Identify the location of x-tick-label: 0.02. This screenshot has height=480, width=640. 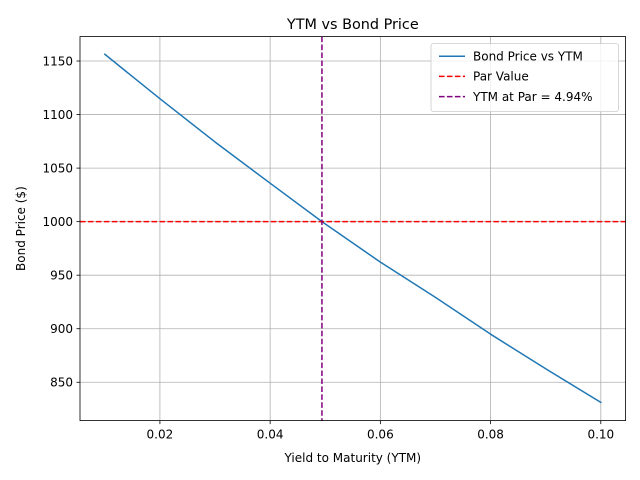
(160, 435).